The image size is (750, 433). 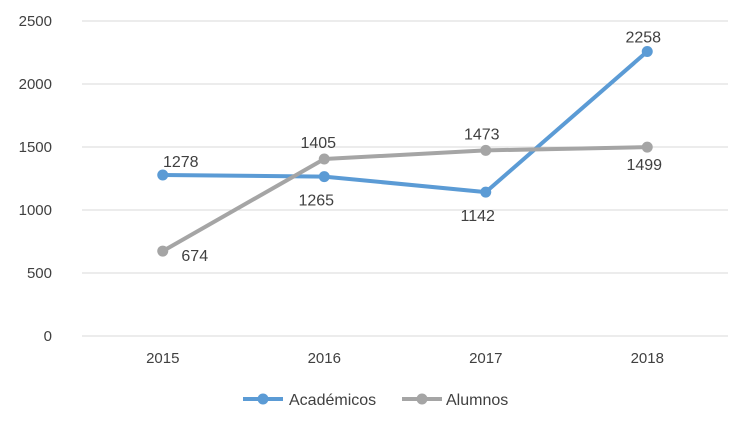 I want to click on y-tick-label: 500, so click(x=39, y=273).